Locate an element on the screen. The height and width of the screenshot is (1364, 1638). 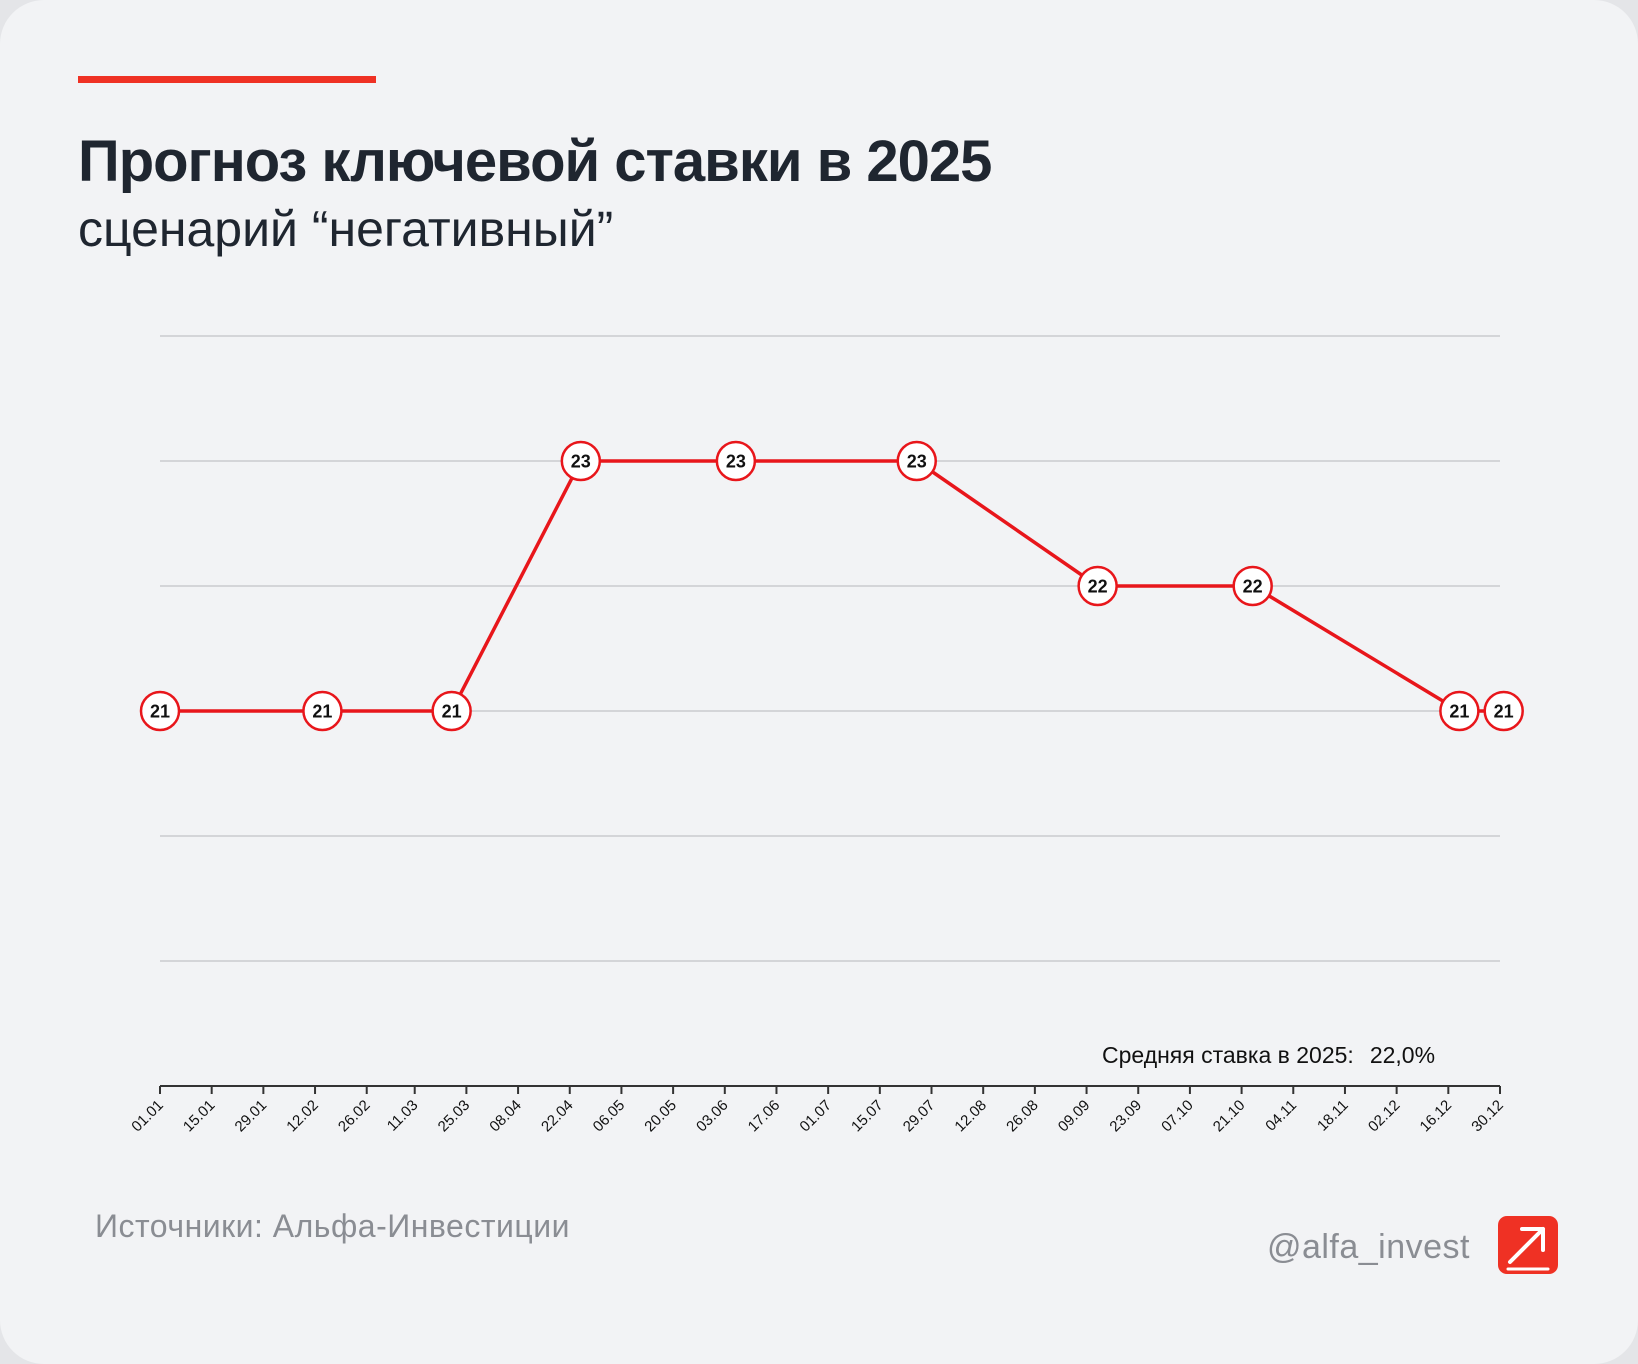
average-rate-note: Средняя ставка в 2025: 22,0% is located at coordinates (1268, 1055).